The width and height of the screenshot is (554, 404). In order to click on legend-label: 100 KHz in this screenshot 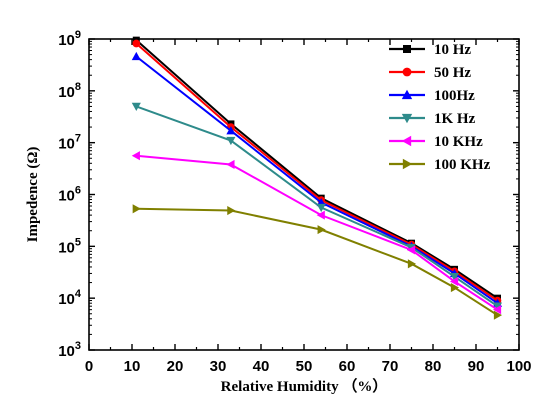, I will do `click(462, 165)`.